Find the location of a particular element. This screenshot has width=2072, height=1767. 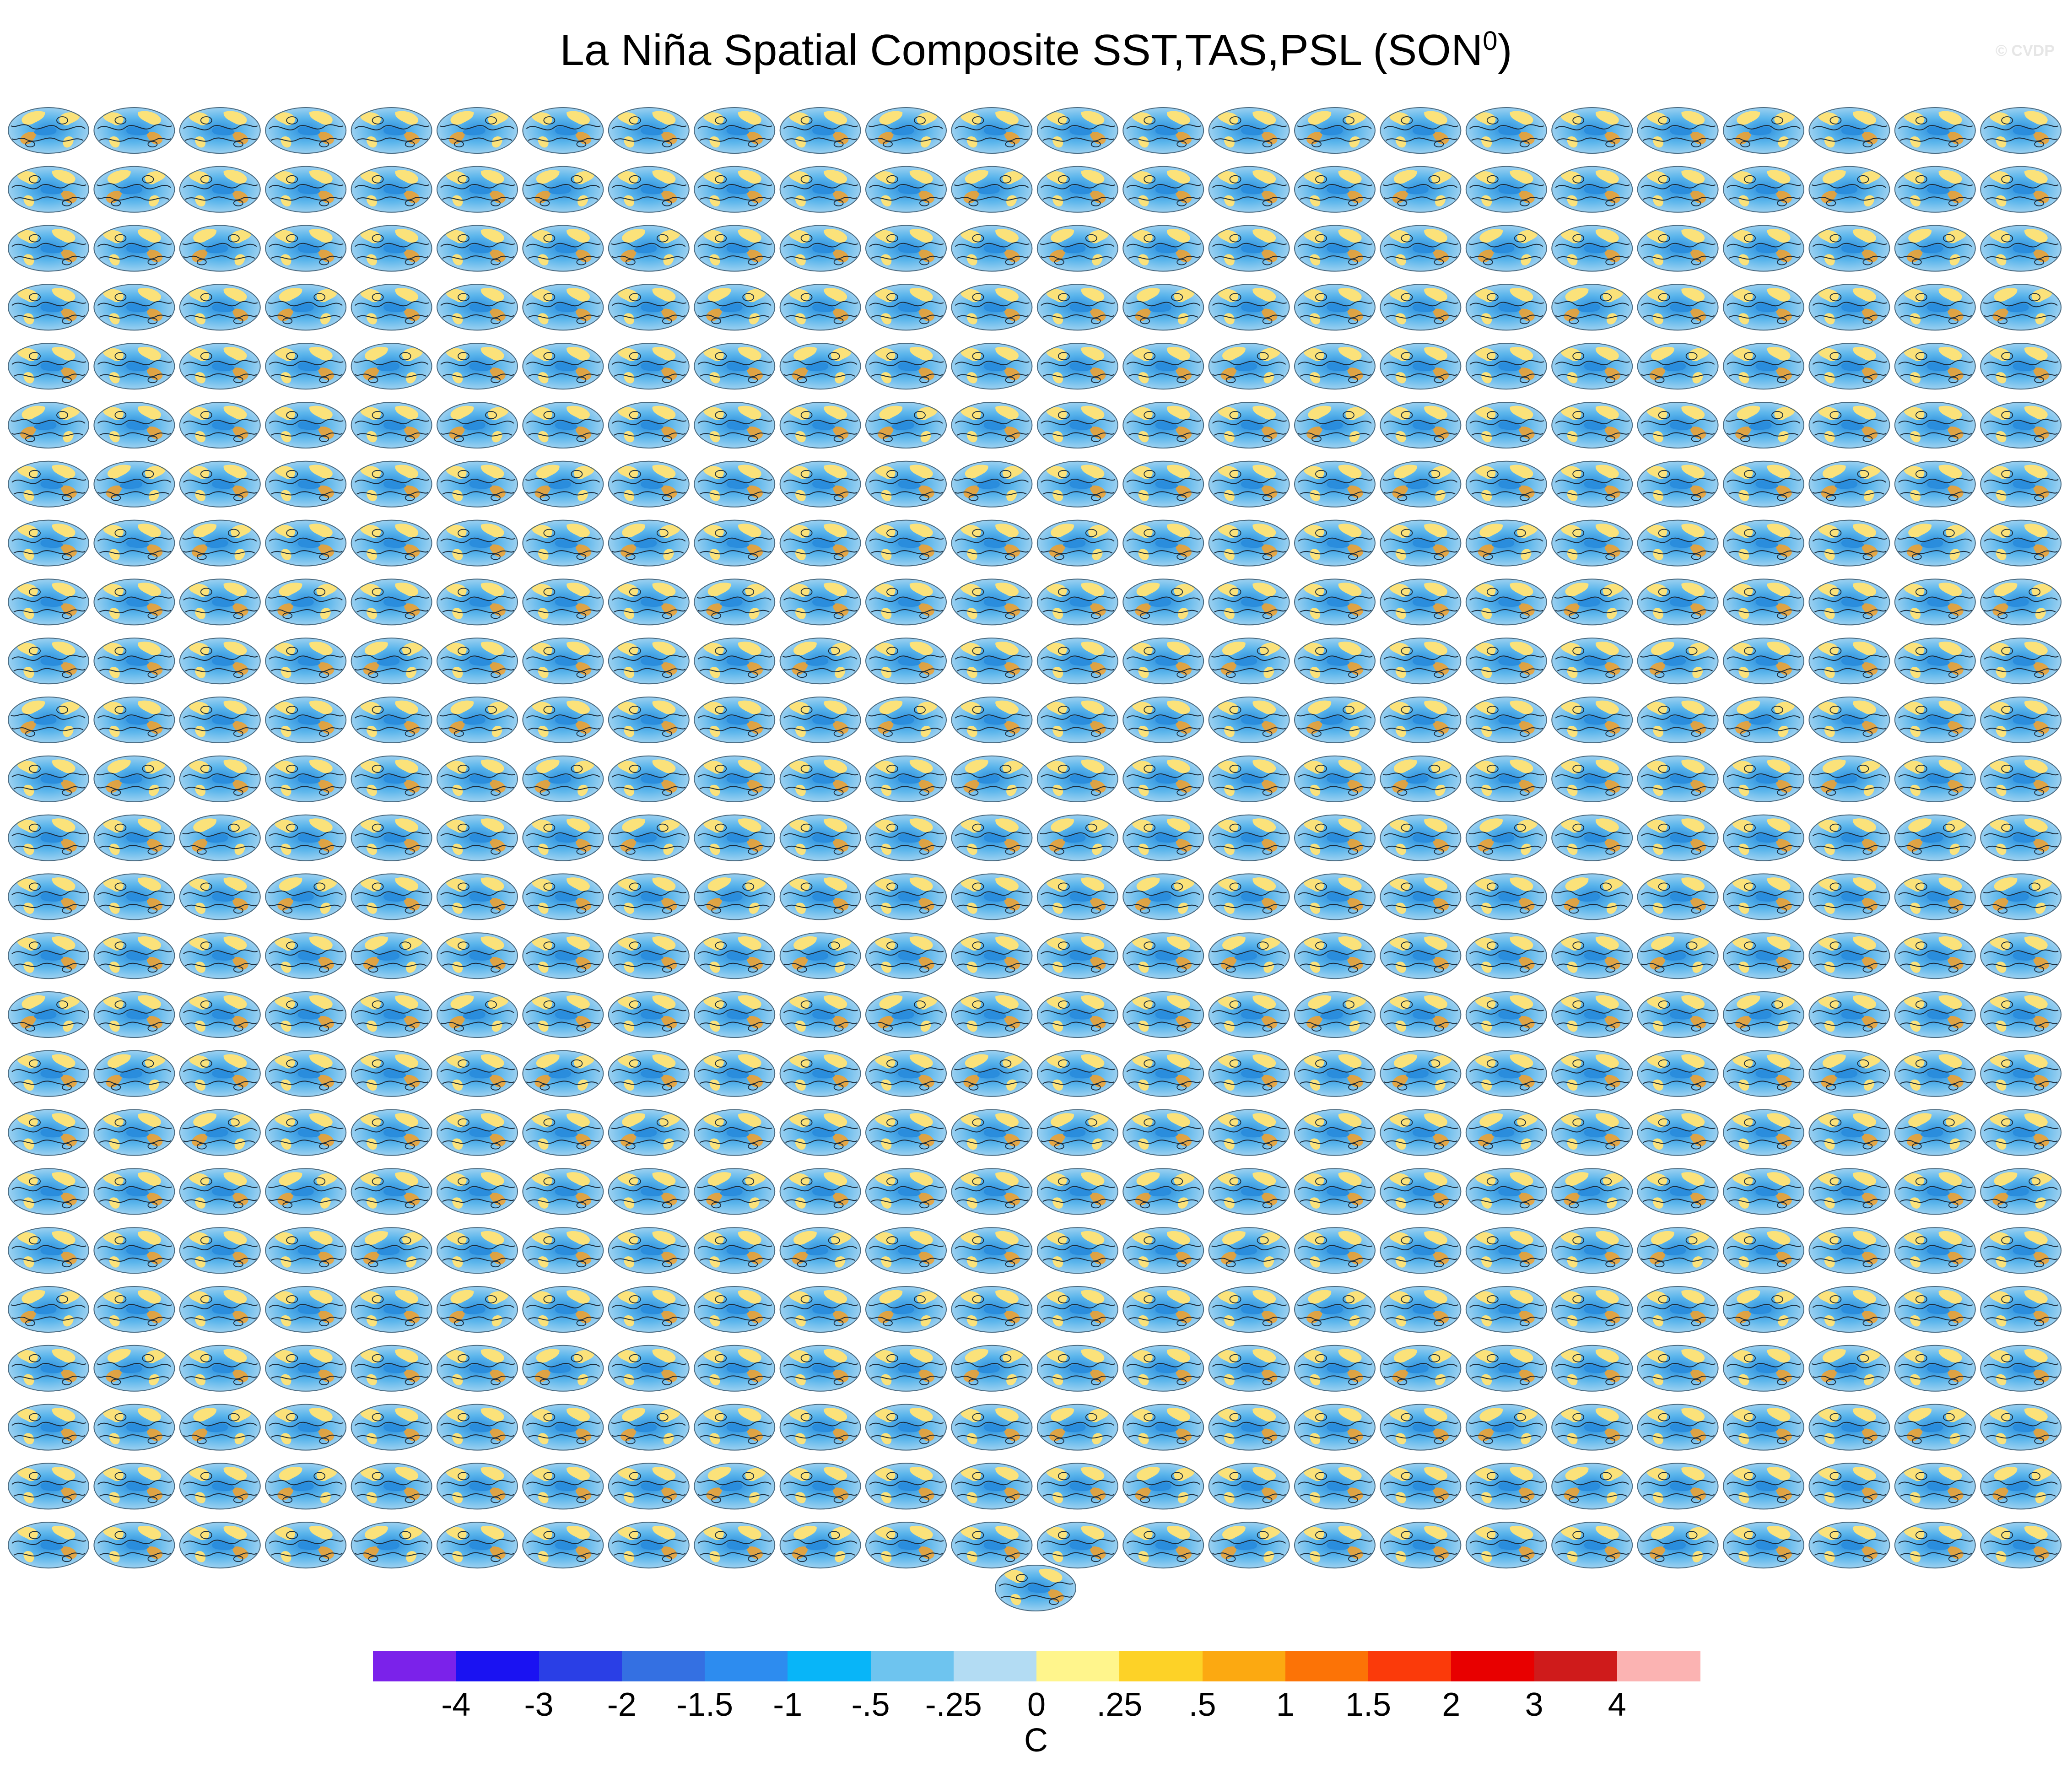

colorbar-tick-label: -1.5 is located at coordinates (705, 1704).